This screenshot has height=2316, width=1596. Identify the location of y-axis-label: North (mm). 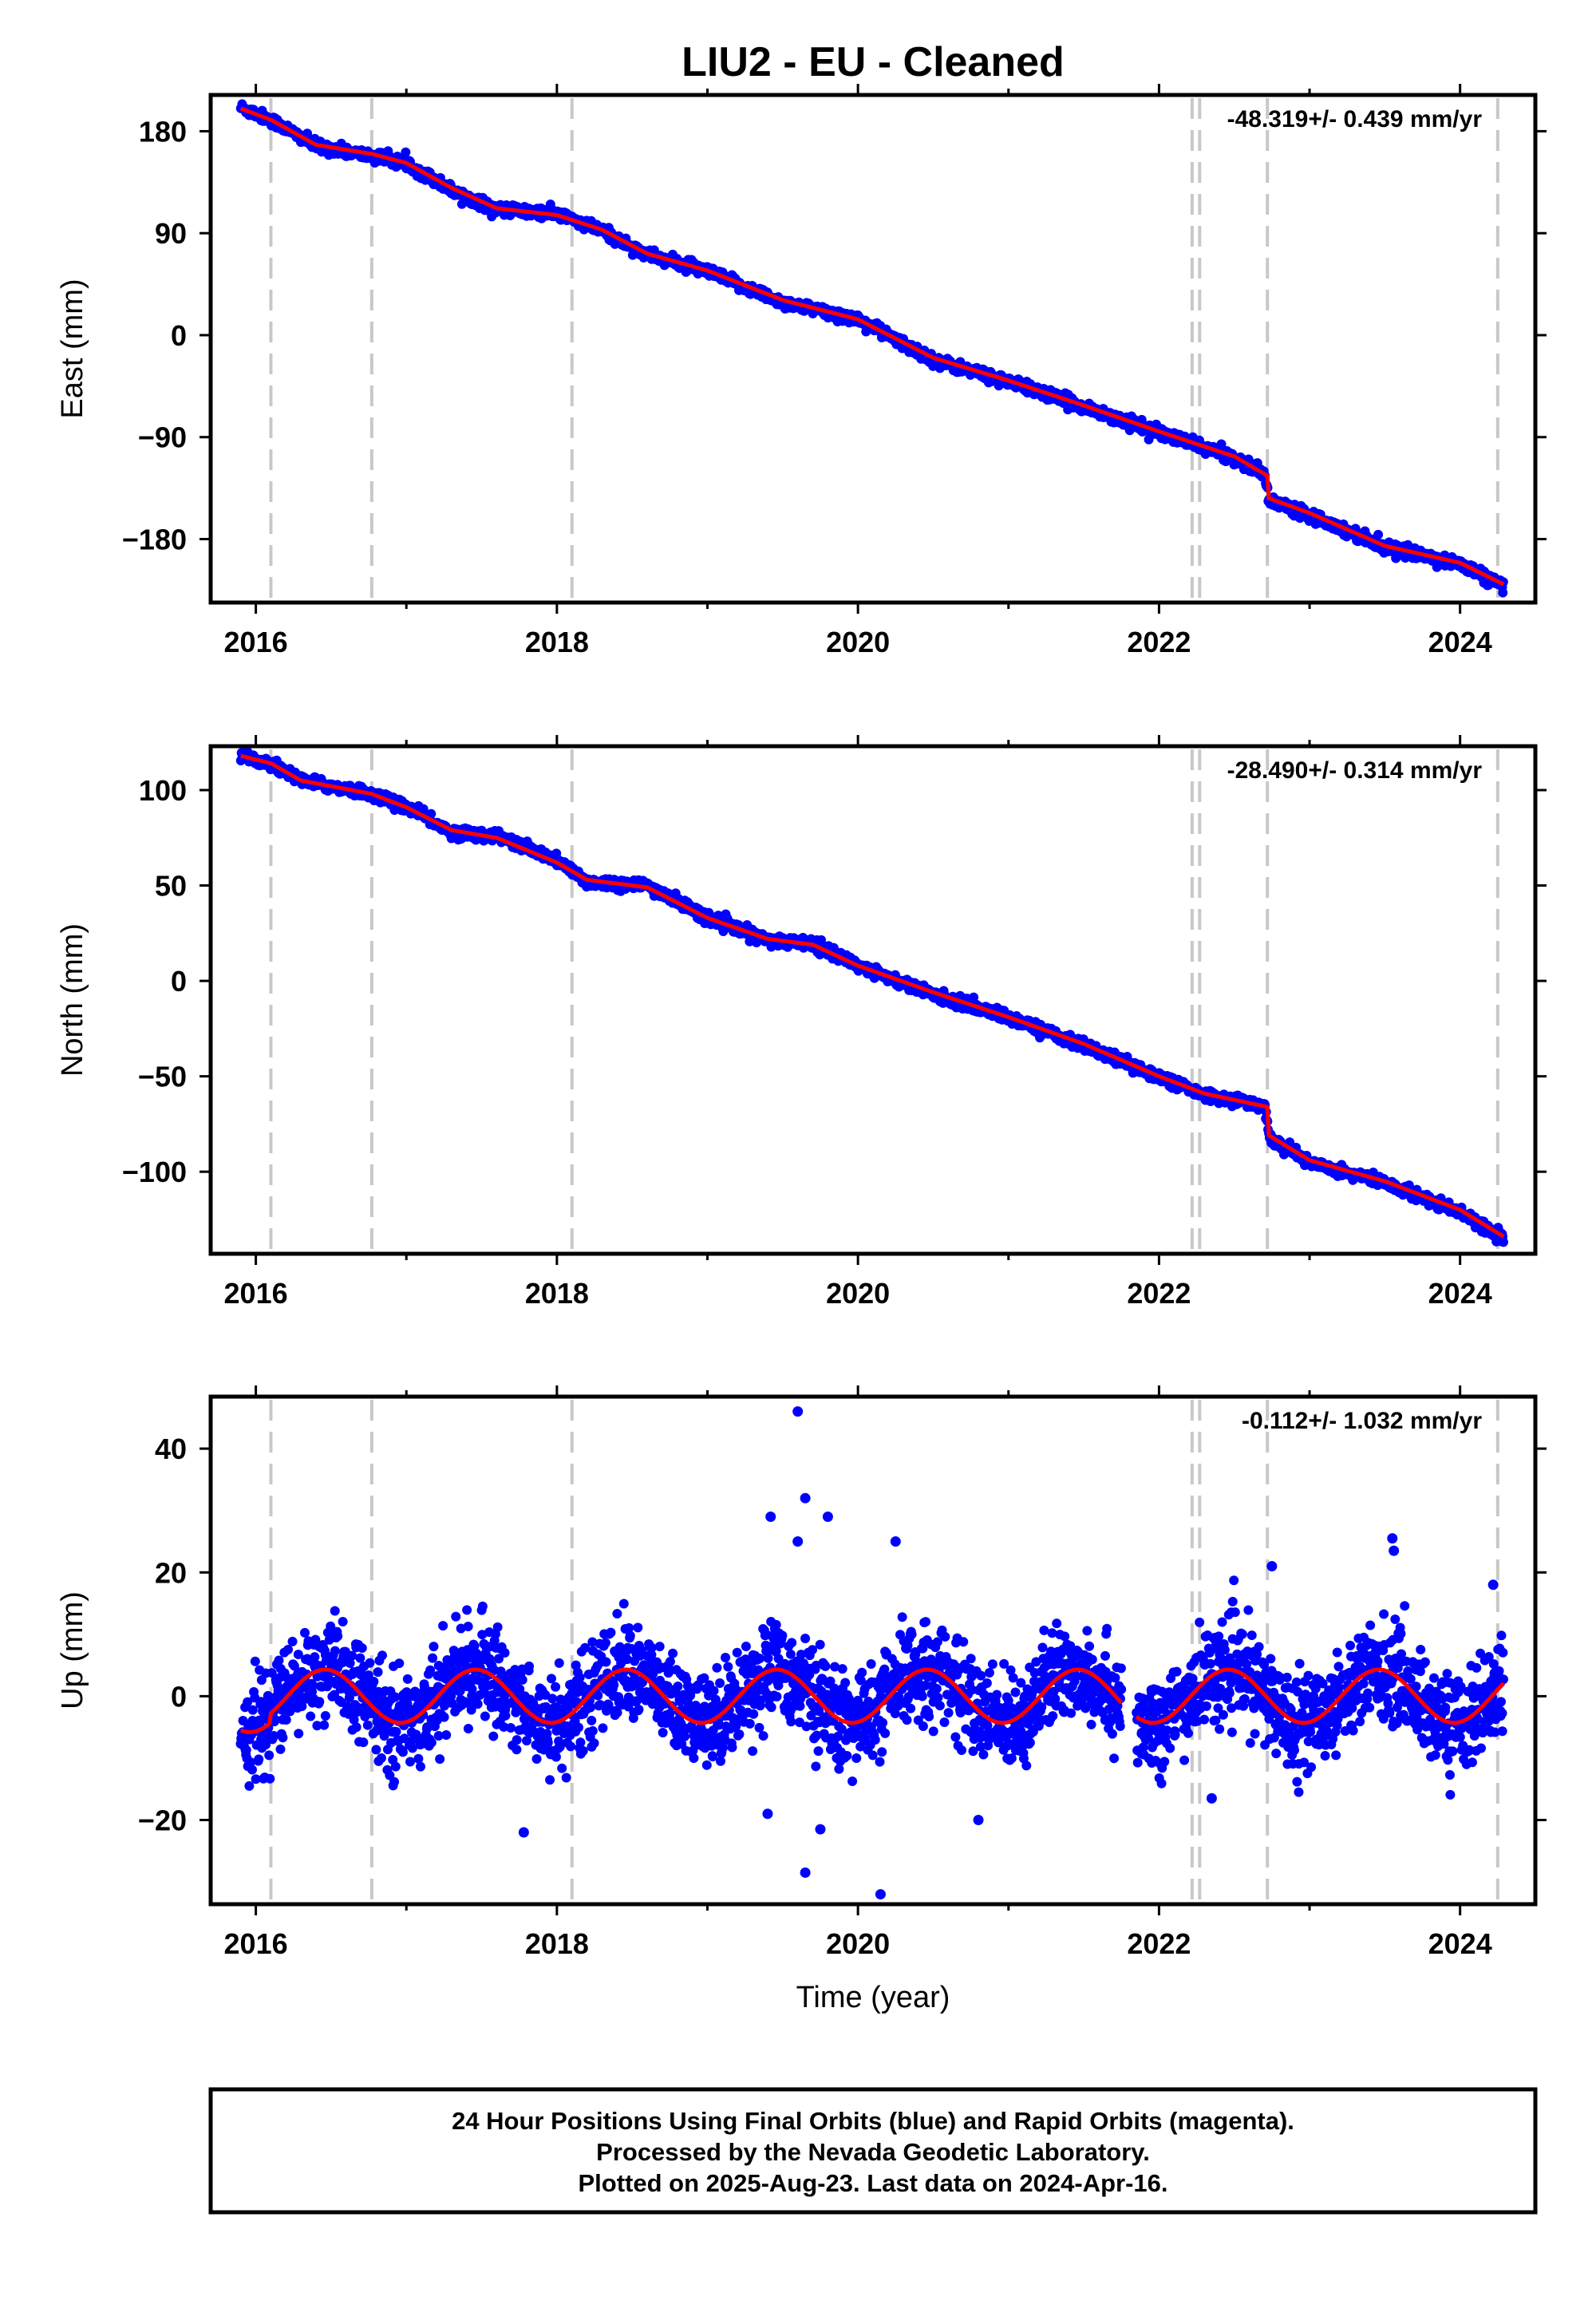
(72, 1000).